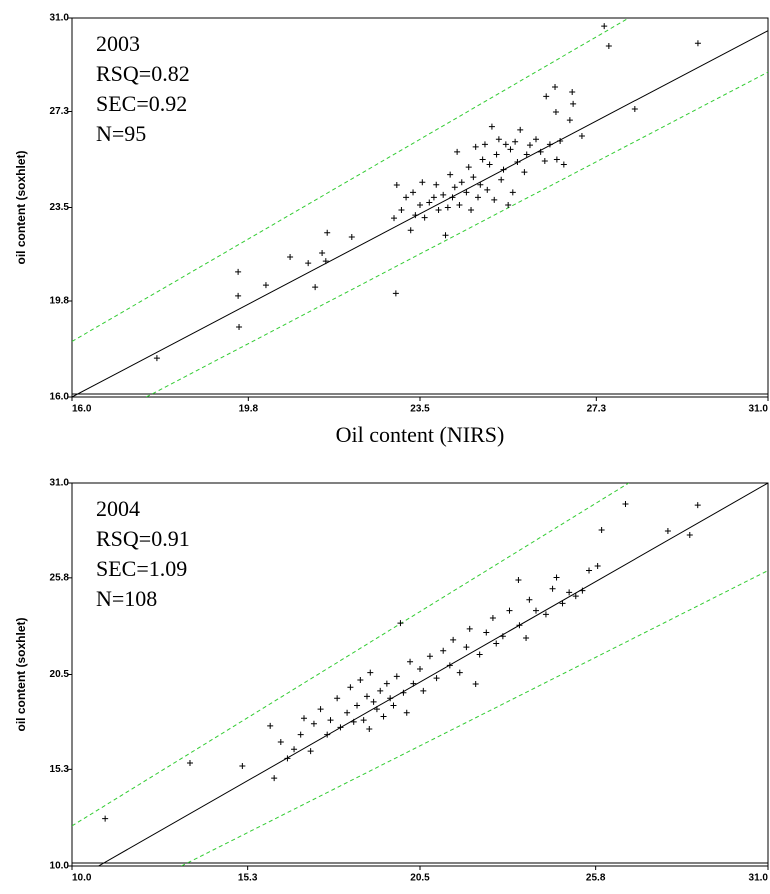 This screenshot has width=770, height=894. I want to click on y-tick-label: 23.5, so click(60, 207).